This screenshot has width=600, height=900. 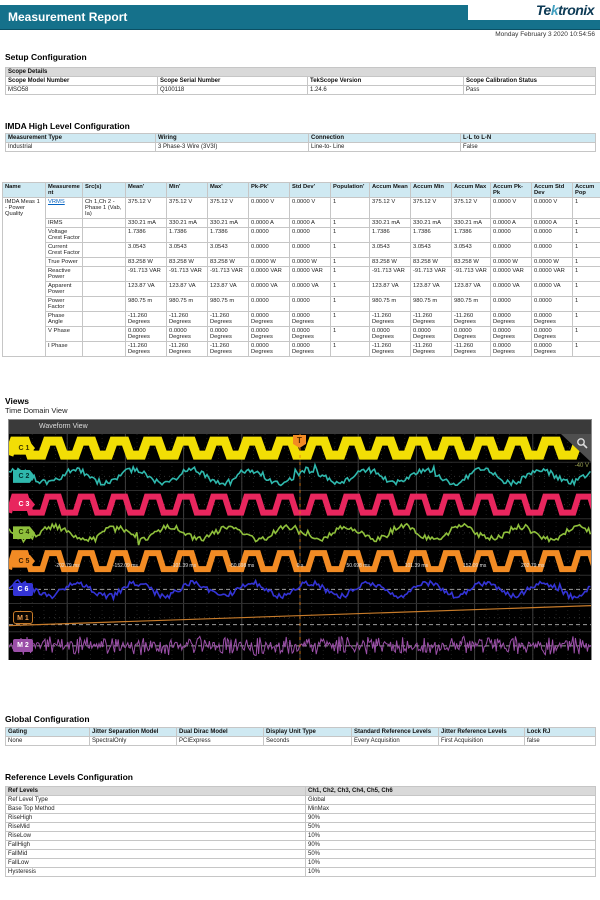 I want to click on measurement-label-cell: Reactive Power, so click(x=64, y=274).